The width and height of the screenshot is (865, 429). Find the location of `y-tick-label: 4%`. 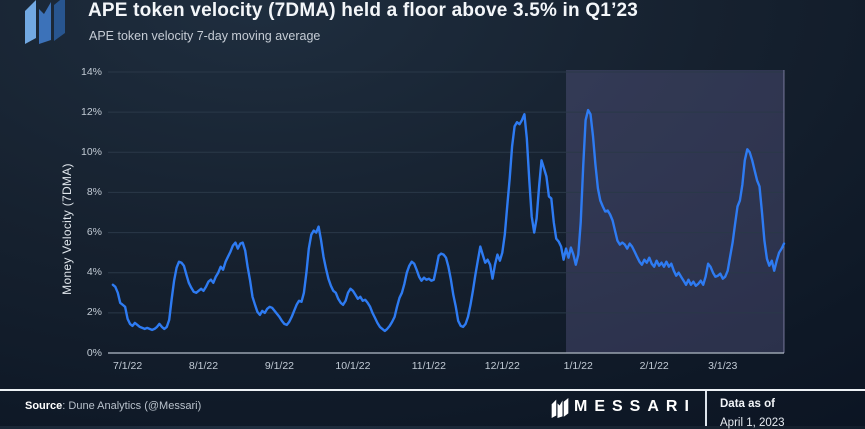

y-tick-label: 4% is located at coordinates (94, 272).